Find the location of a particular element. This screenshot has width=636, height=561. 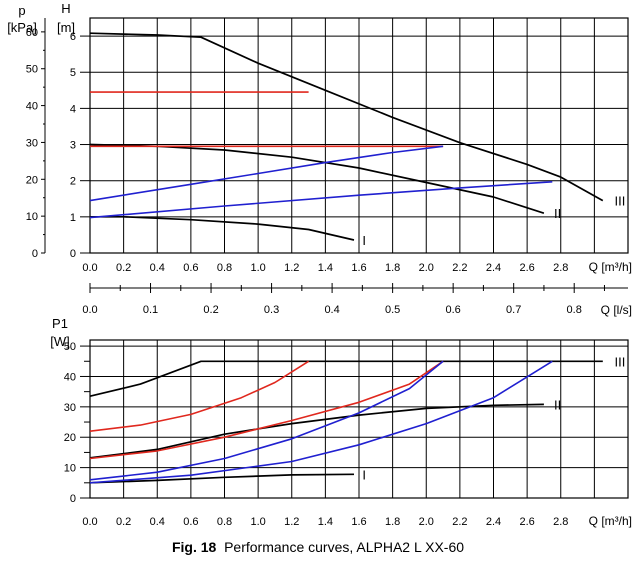

kpa-tick-label: 30 is located at coordinates (32, 143).